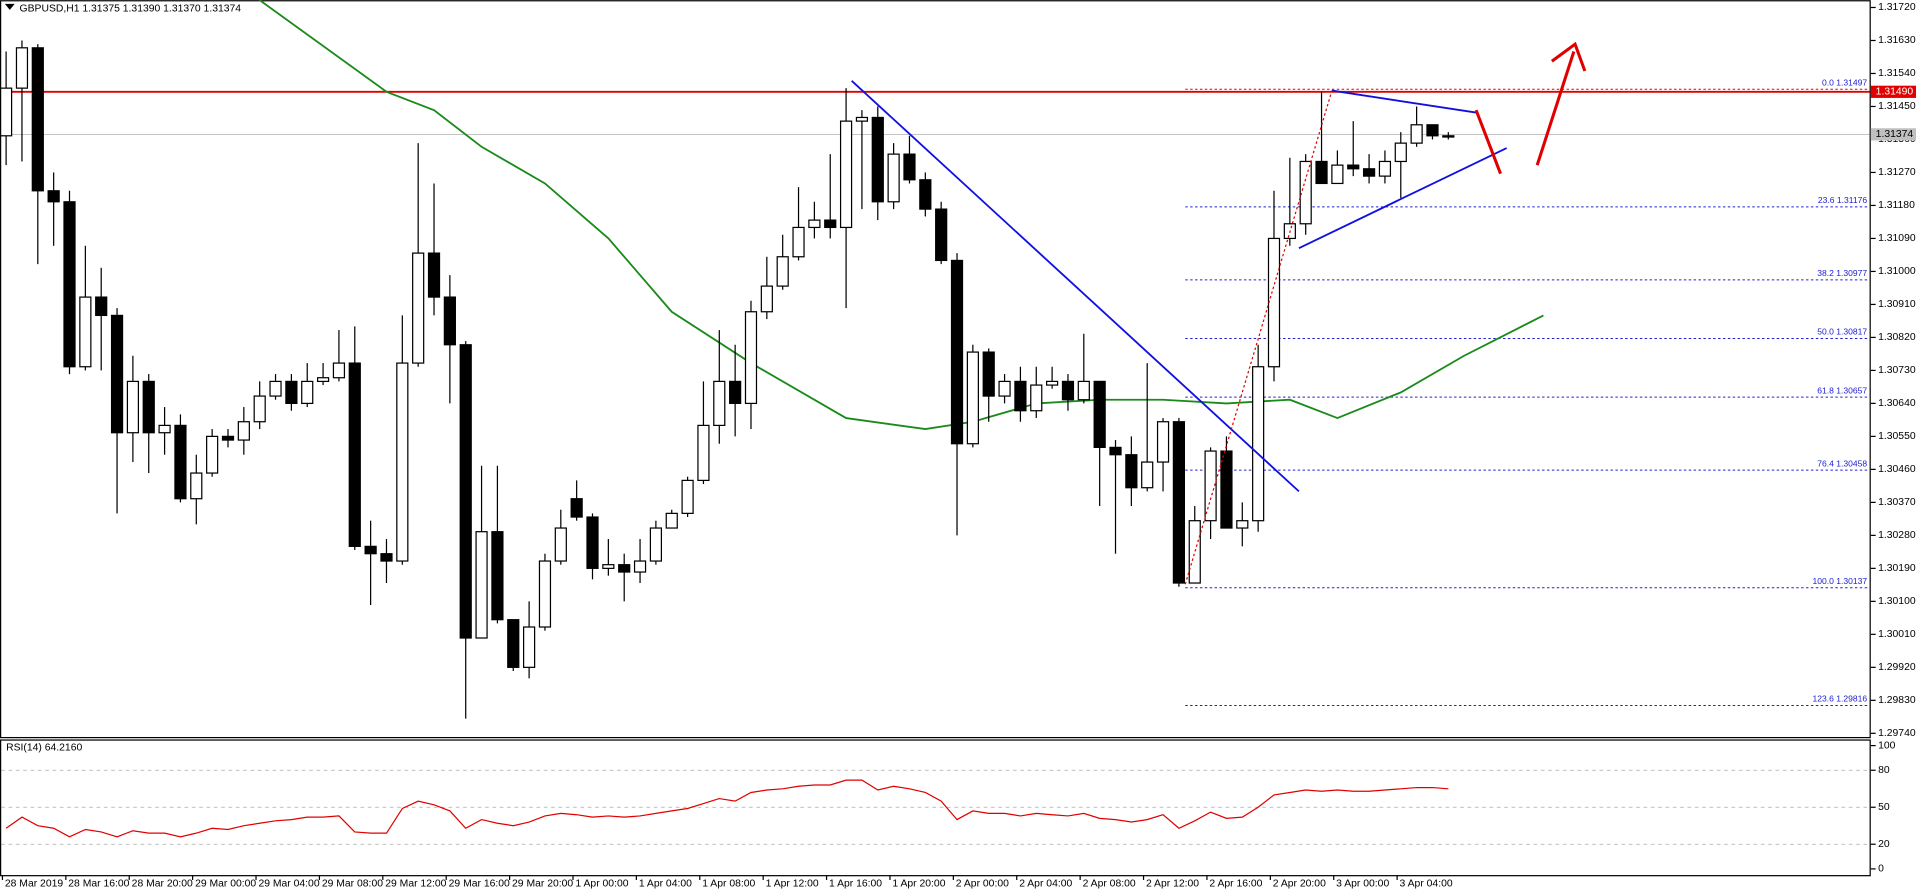 This screenshot has height=896, width=1916. I want to click on y-tick-label: 1.31270, so click(1897, 172).